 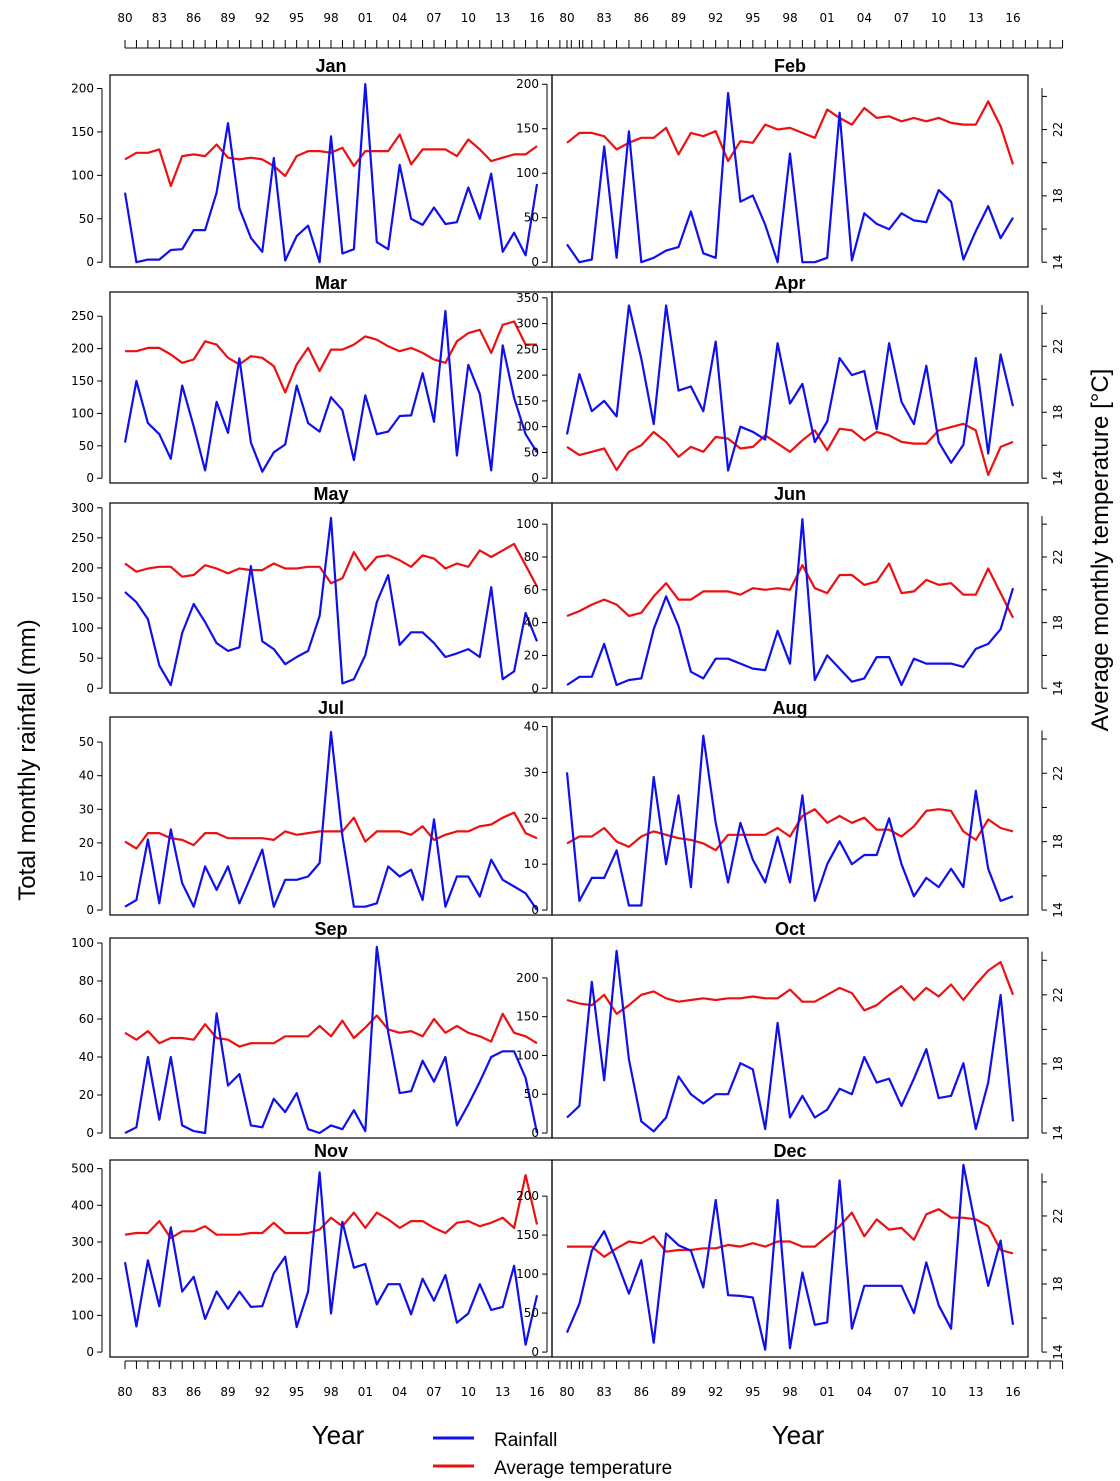 What do you see at coordinates (604, 1392) in the screenshot?
I see `bottom-year-tick-label: 83` at bounding box center [604, 1392].